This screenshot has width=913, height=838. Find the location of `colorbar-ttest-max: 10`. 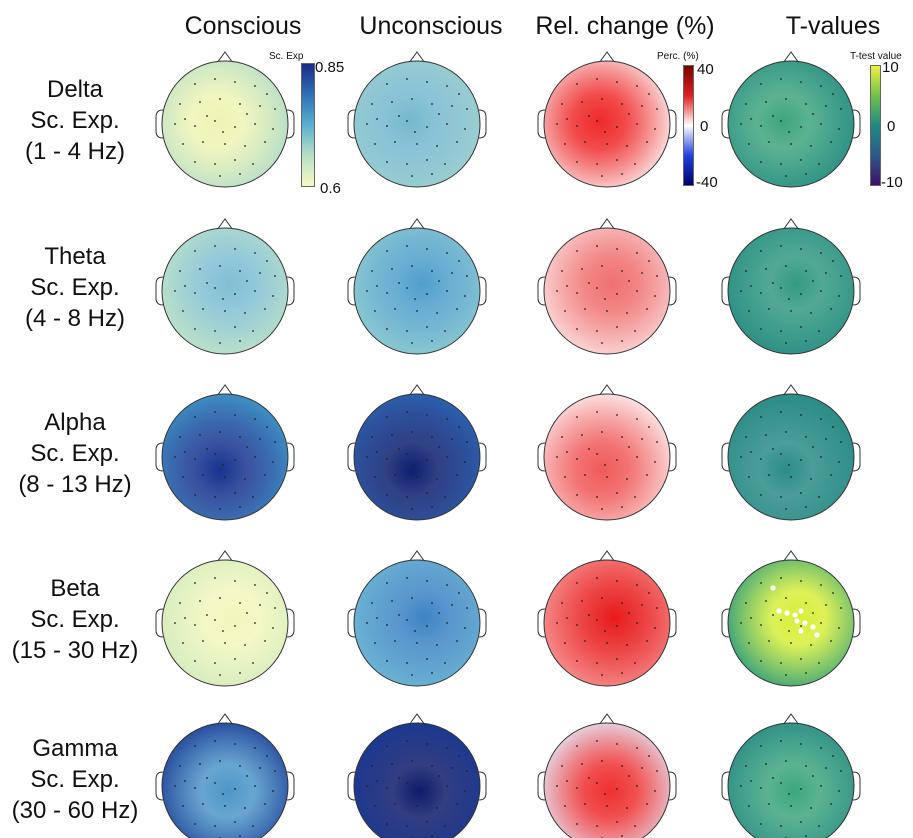

colorbar-ttest-max: 10 is located at coordinates (890, 67).